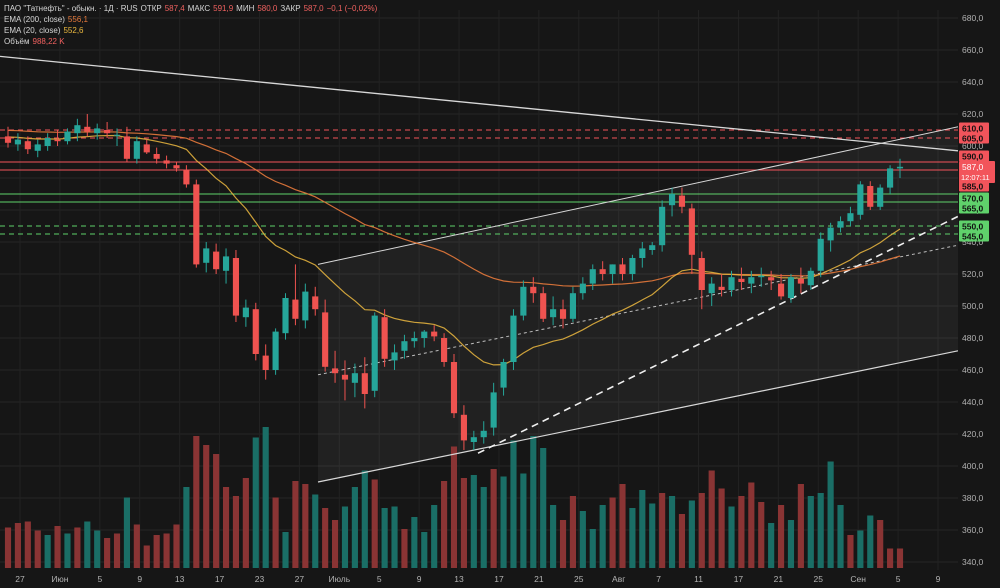 This screenshot has width=1000, height=588. I want to click on price-tick-label: 520,0, so click(973, 274).